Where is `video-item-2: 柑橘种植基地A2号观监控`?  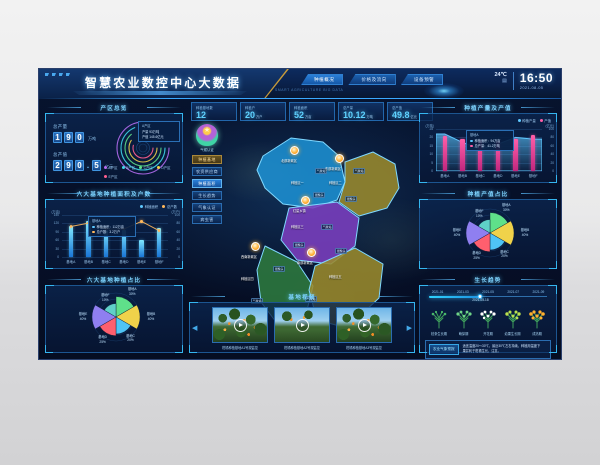
video-item-2: 柑橘种植基地A2号观监控 is located at coordinates (302, 328).